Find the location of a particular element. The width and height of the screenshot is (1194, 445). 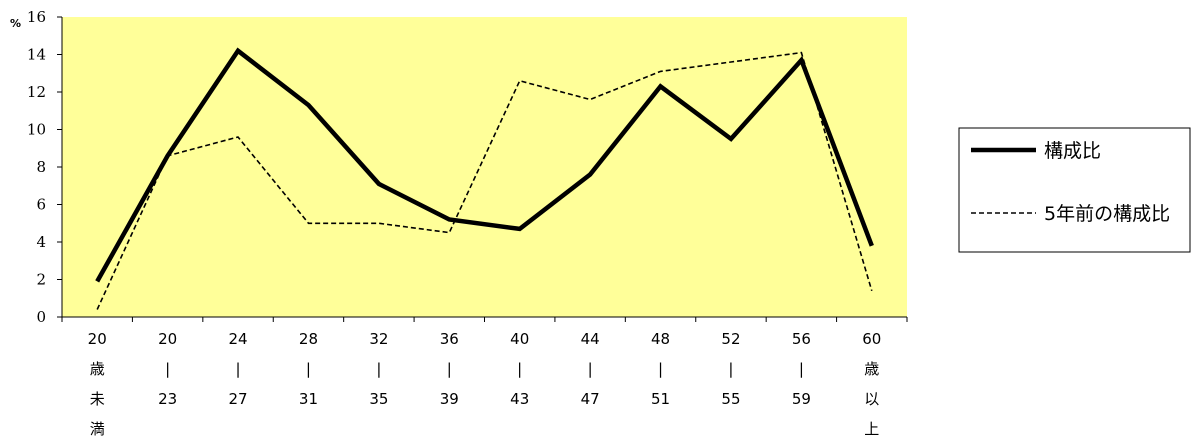

x-tick-label: 24 is located at coordinates (237, 339).